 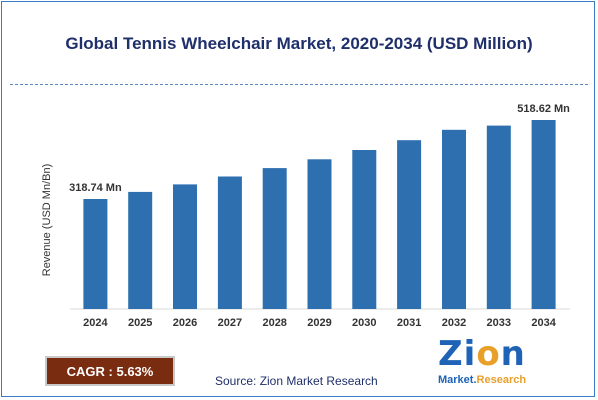 I want to click on bar-2028, so click(x=274, y=238).